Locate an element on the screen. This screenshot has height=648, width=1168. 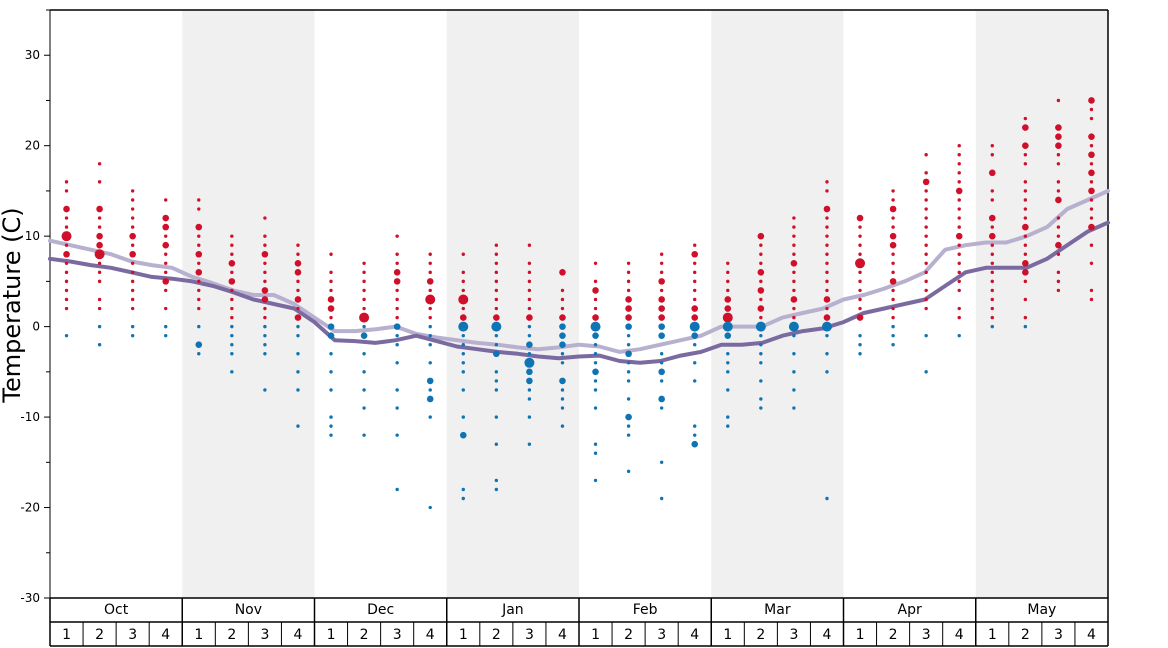
week-label: 4 is located at coordinates (298, 635).